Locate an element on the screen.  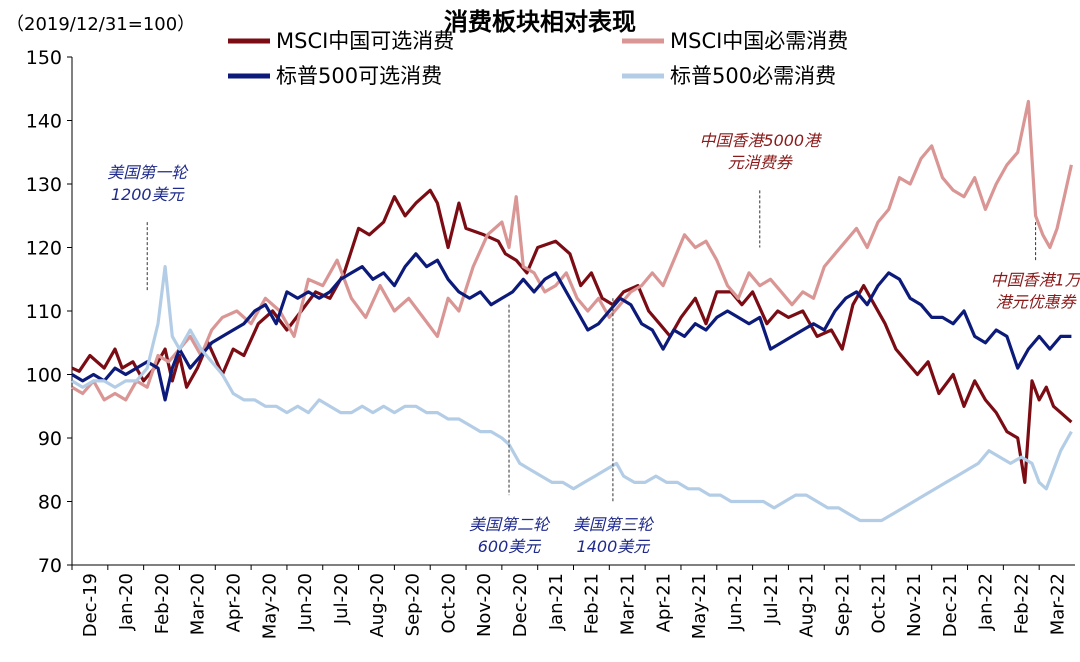
x-tick-label: Jun-20 is located at coordinates (305, 602).